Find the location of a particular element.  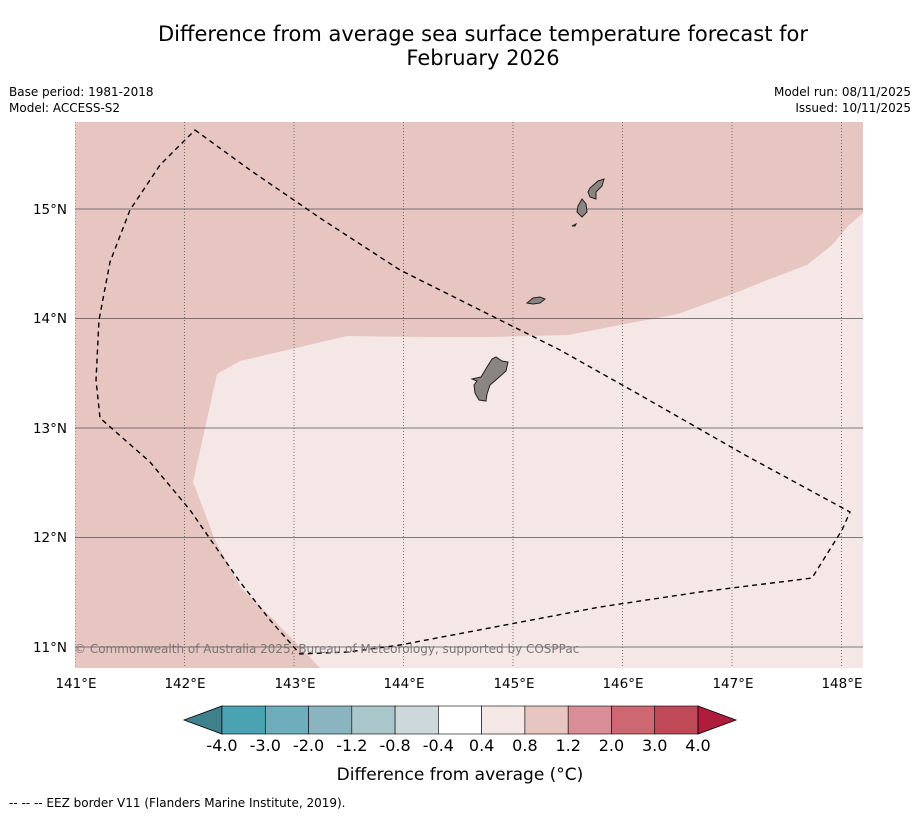

lat-tick: 12°N is located at coordinates (50, 538).